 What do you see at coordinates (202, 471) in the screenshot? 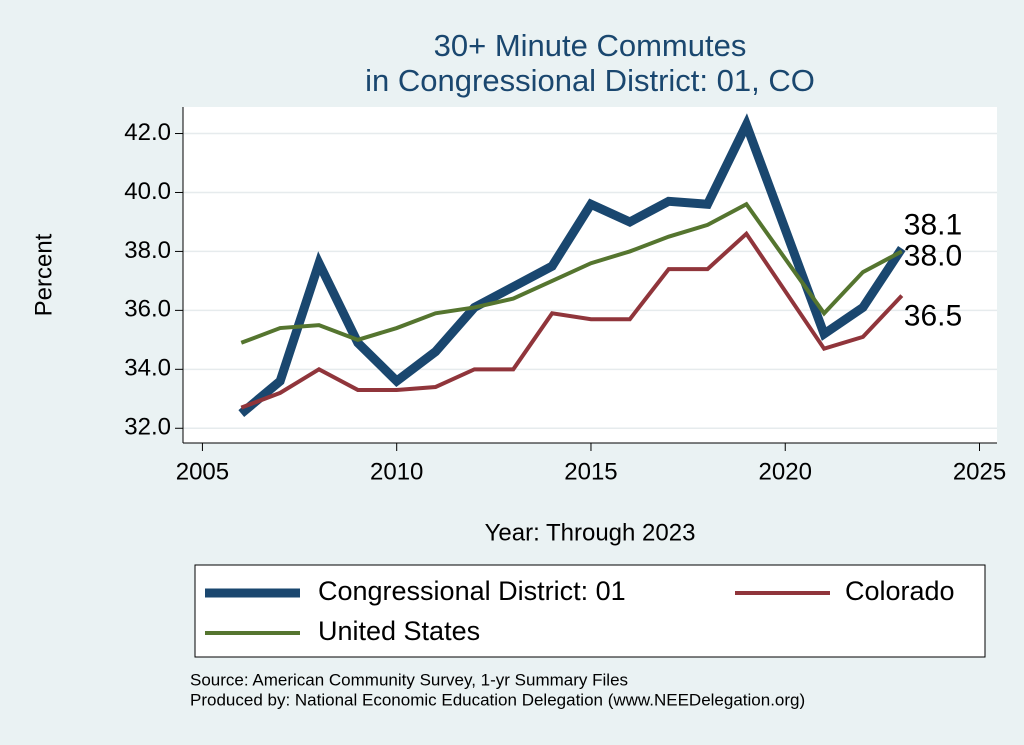
I see `x-tick-label: 2005` at bounding box center [202, 471].